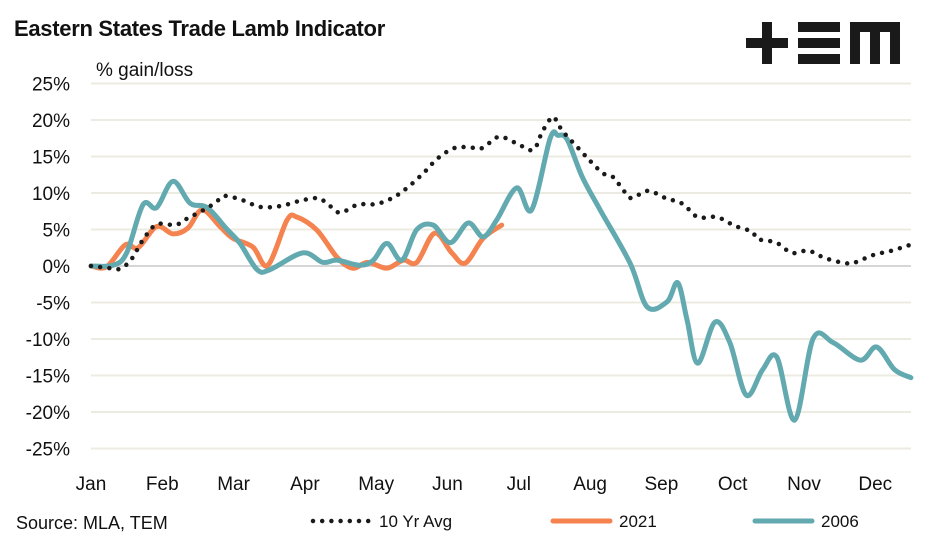  What do you see at coordinates (92, 523) in the screenshot?
I see `source-note: Source: MLA, TEM` at bounding box center [92, 523].